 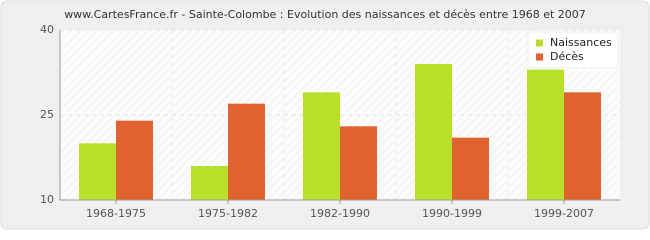 What do you see at coordinates (47, 29) in the screenshot?
I see `y-tick-label: 40` at bounding box center [47, 29].